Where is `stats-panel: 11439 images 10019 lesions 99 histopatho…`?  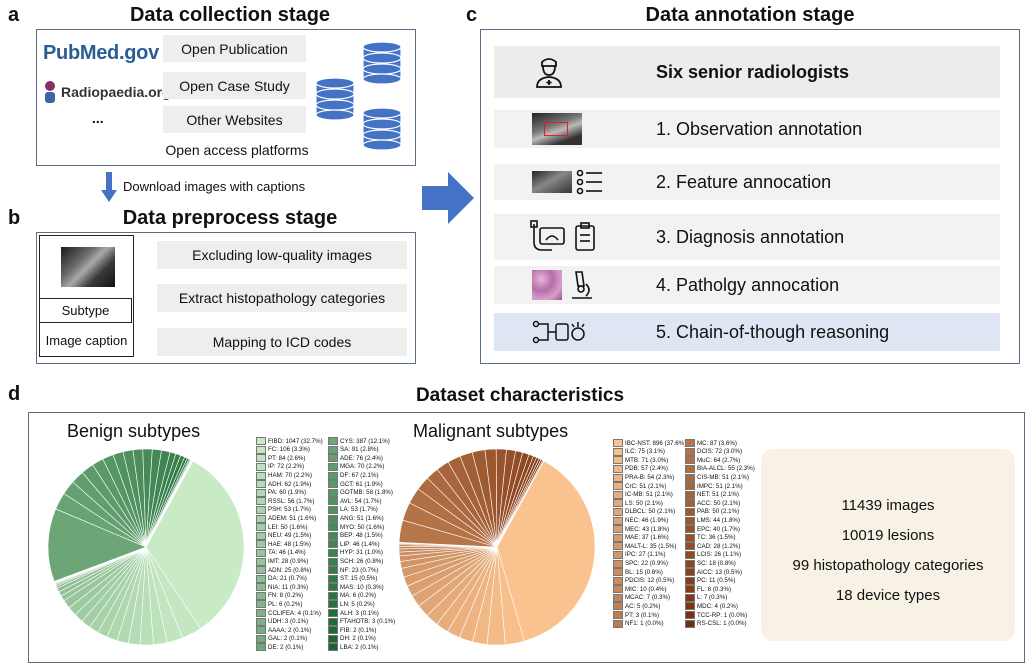 stats-panel: 11439 images 10019 lesions 99 histopatho… is located at coordinates (888, 545).